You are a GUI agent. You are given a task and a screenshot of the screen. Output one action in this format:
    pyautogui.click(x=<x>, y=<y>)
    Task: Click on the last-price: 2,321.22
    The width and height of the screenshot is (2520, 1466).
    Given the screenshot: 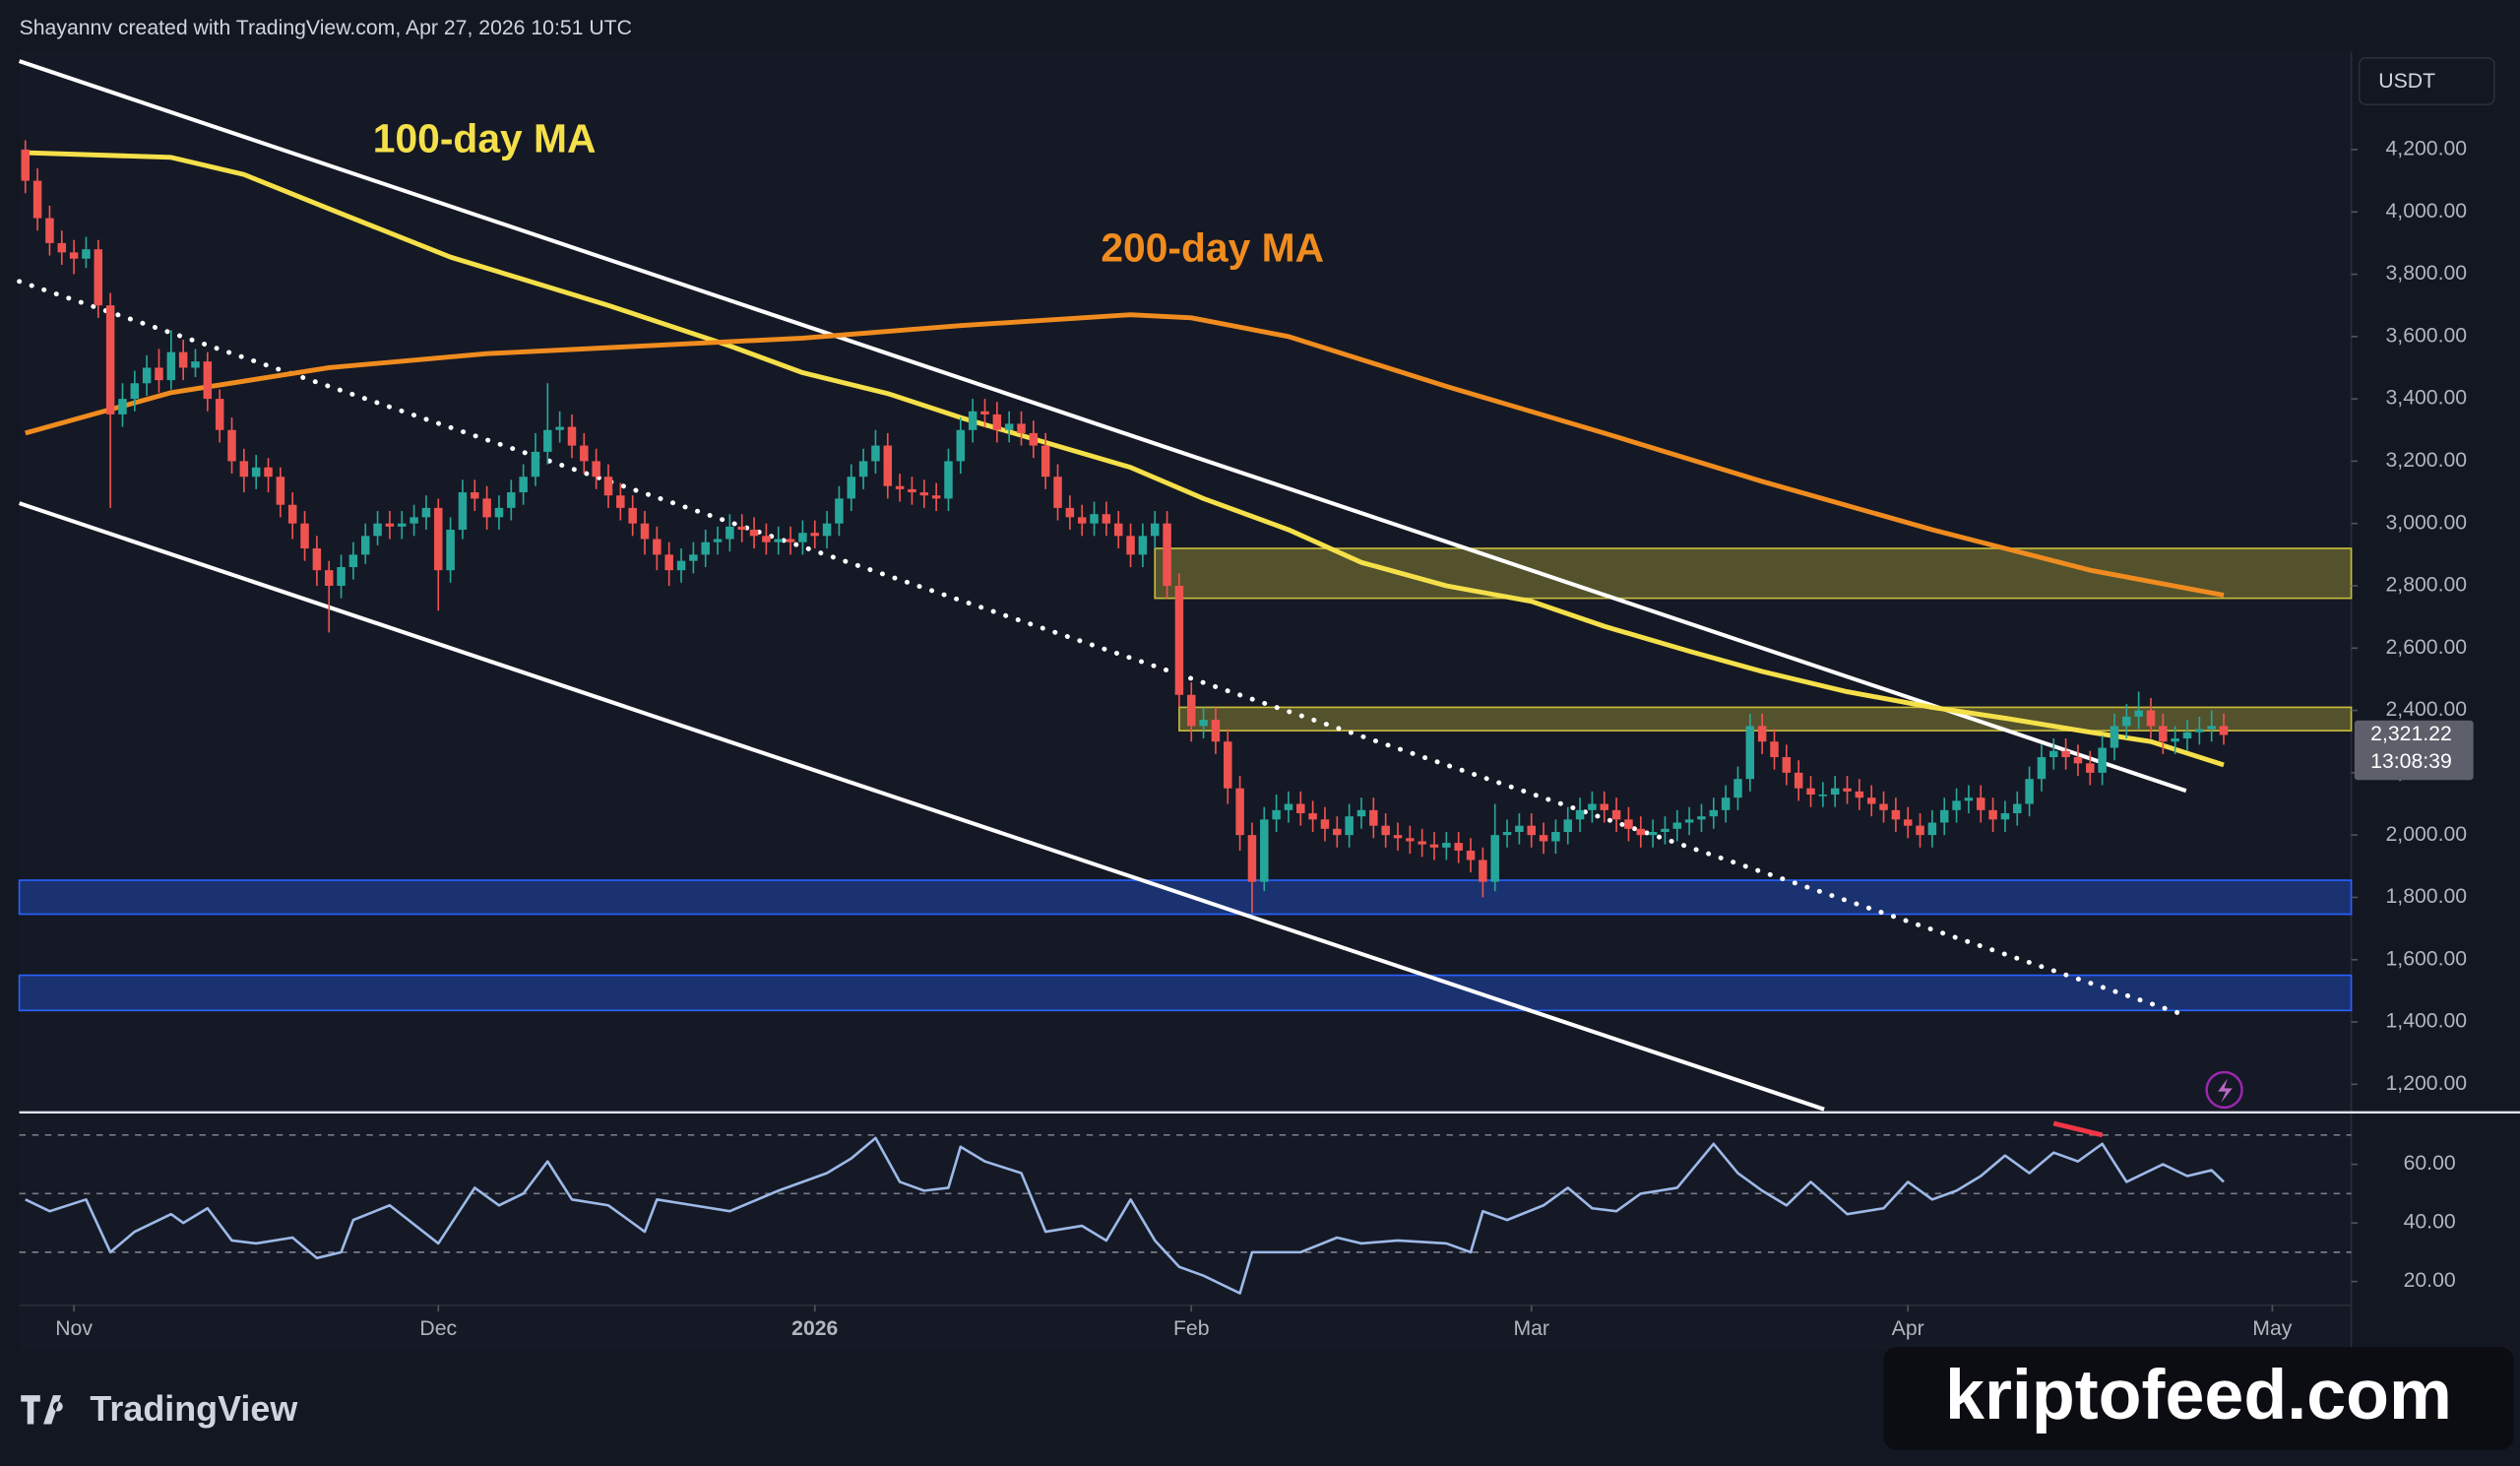 What is the action you would take?
    pyautogui.click(x=2411, y=734)
    